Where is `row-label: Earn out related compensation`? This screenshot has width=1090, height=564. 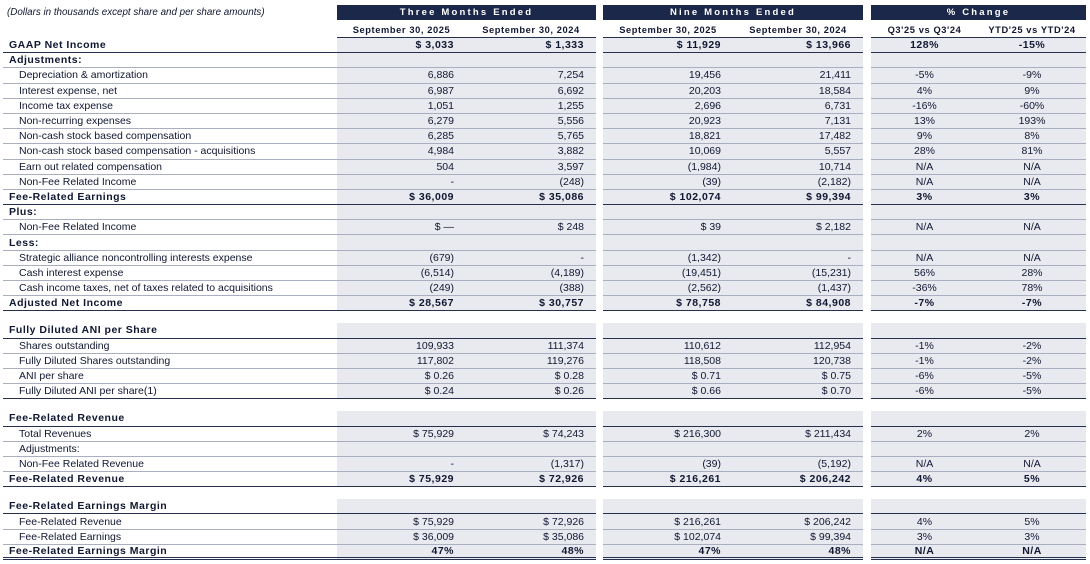 row-label: Earn out related compensation is located at coordinates (170, 167).